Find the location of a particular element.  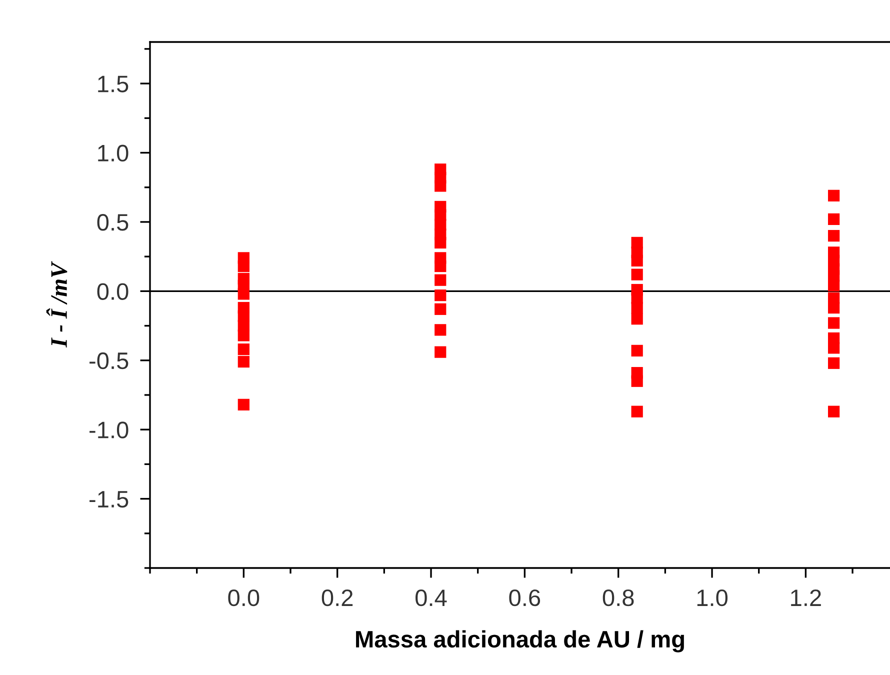

x-tick-label: 0.2 is located at coordinates (337, 597).